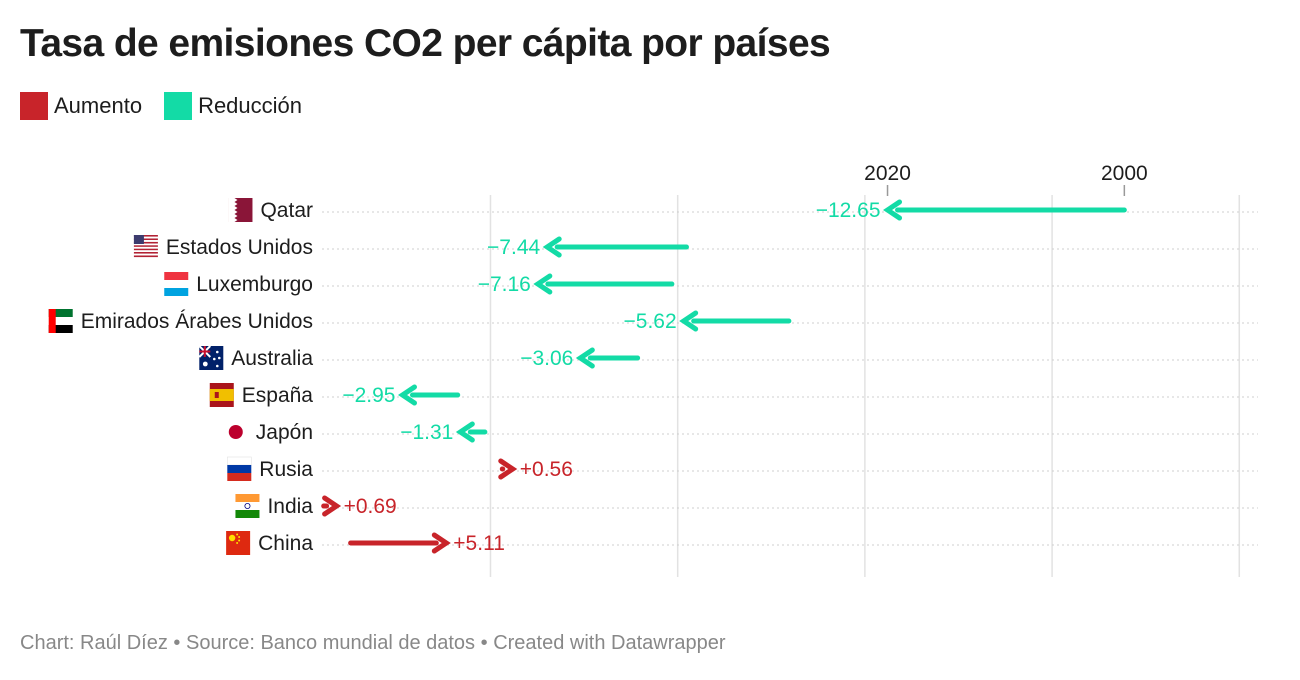  Describe the element at coordinates (546, 469) in the screenshot. I see `value-label: +0.56` at that location.